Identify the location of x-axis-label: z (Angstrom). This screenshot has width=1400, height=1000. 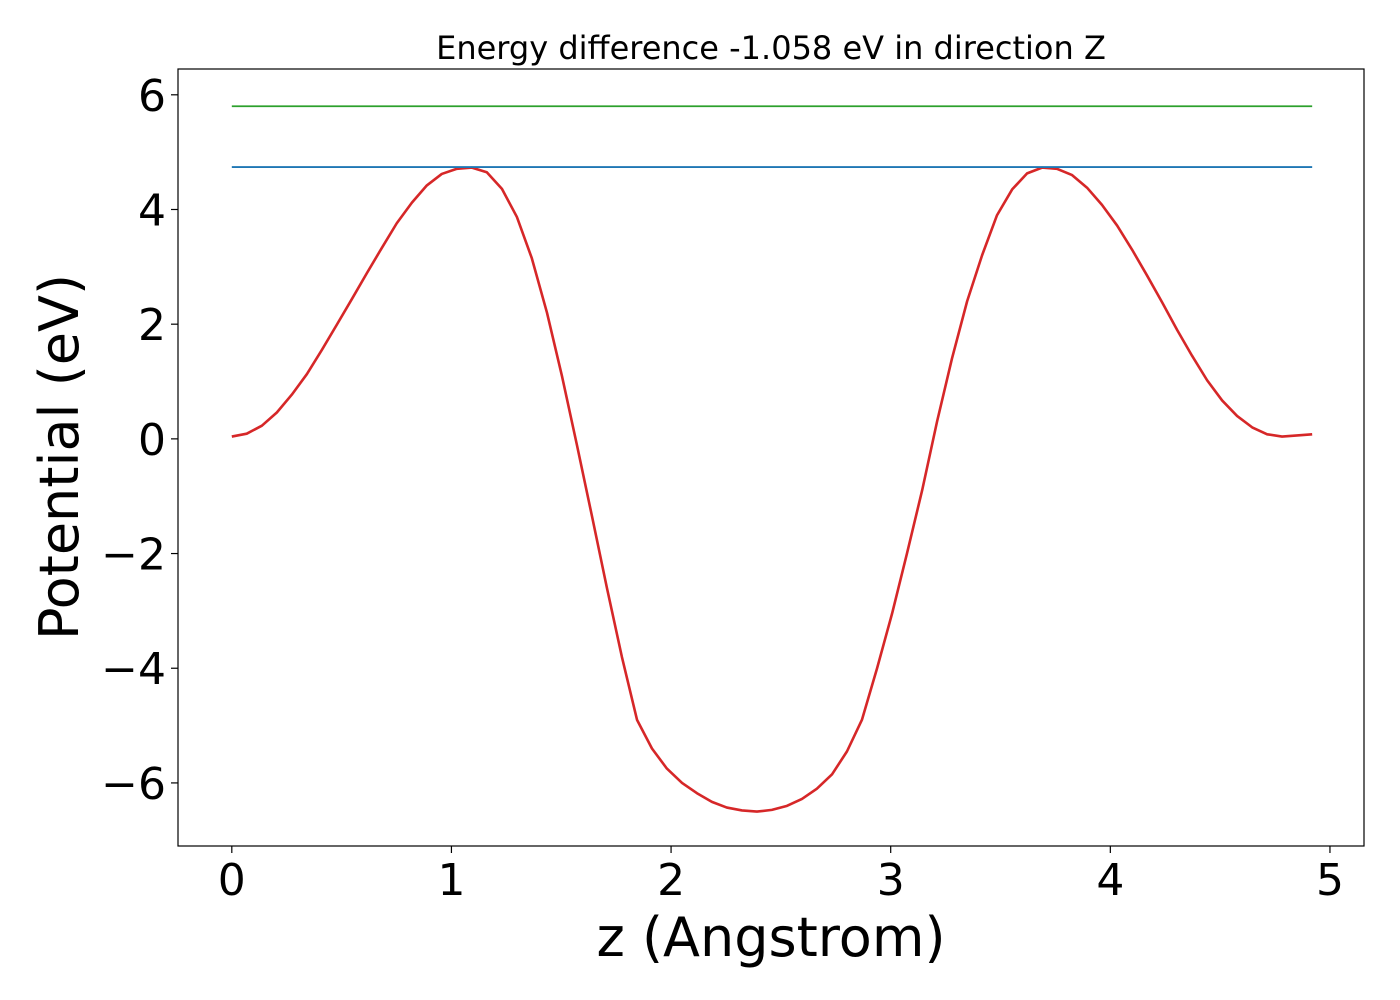
(770, 937).